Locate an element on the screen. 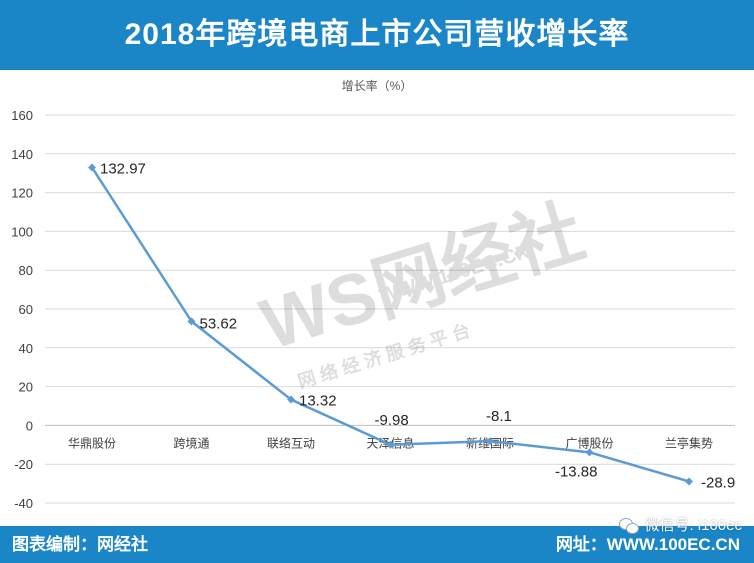 Image resolution: width=754 pixels, height=563 pixels. data-label: 53.62 is located at coordinates (219, 323).